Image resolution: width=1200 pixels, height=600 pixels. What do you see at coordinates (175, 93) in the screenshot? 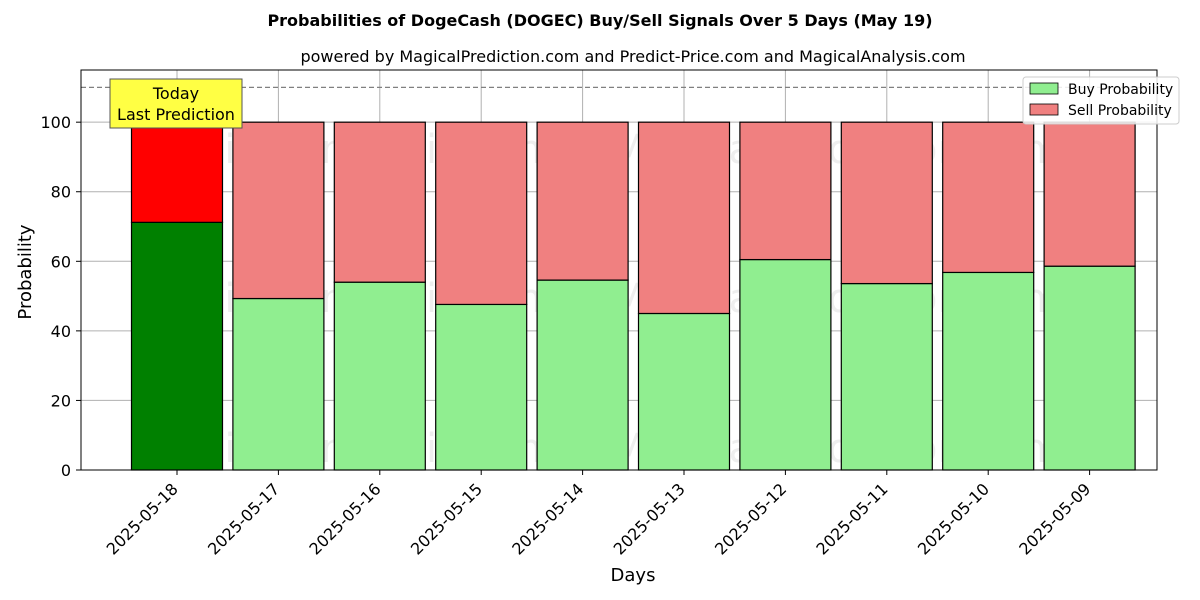
I see `annotation-line1: Today` at bounding box center [175, 93].